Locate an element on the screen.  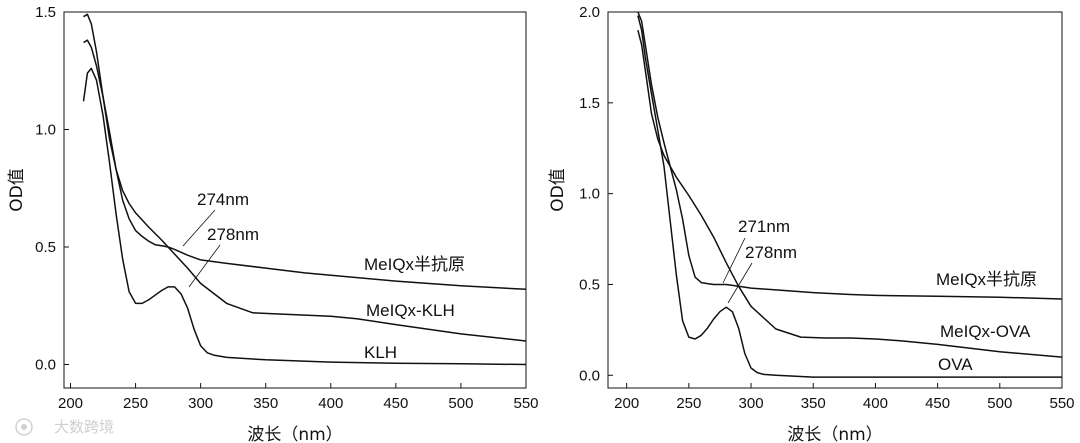
watermark-text: 大数跨境 is located at coordinates (84, 427).